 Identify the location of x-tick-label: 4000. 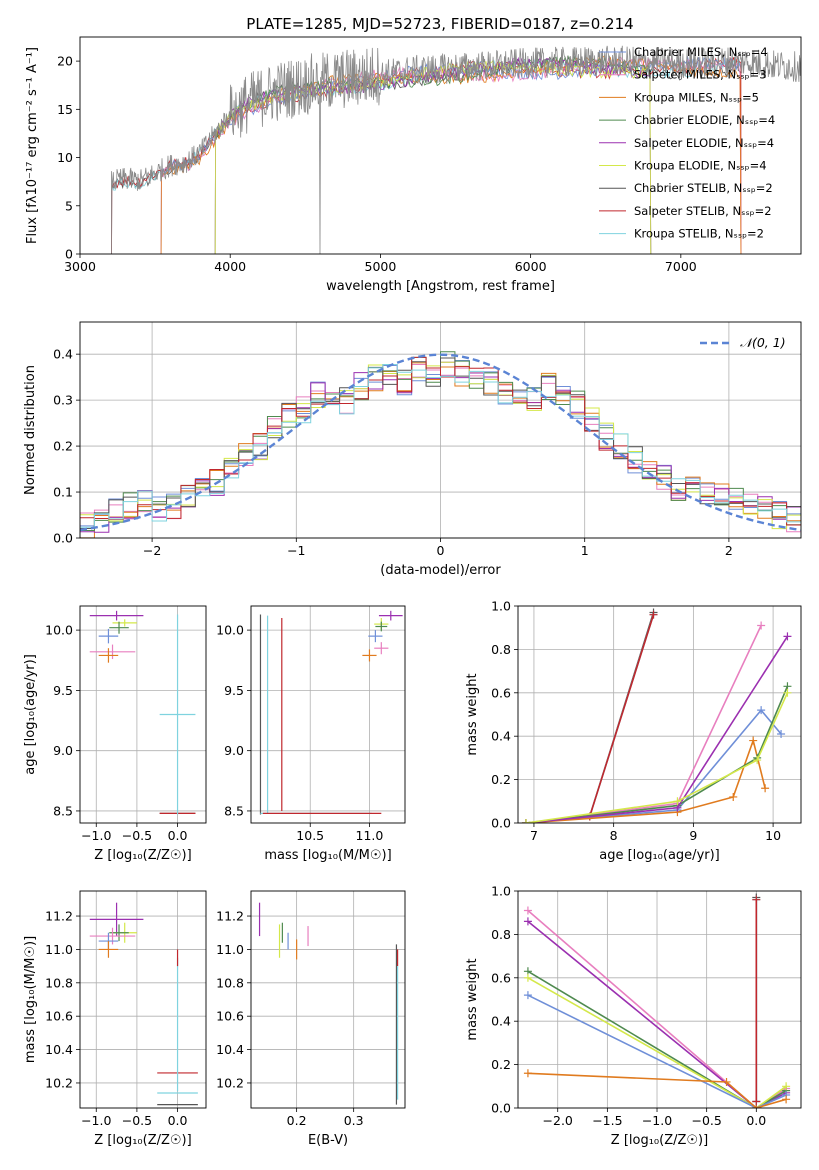
(230, 266).